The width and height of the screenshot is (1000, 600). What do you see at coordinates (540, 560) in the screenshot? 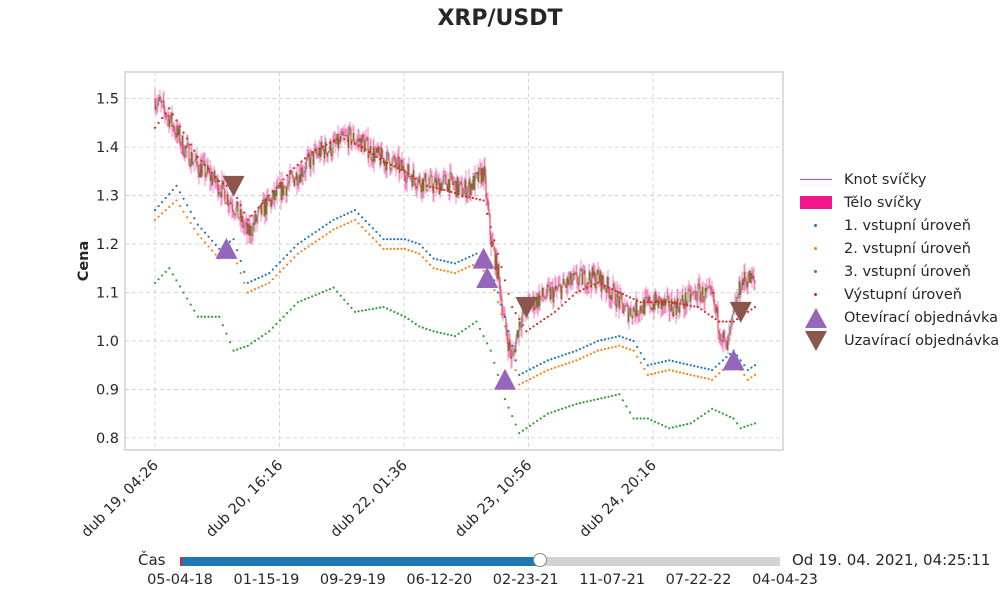
I see `slider-handle` at bounding box center [540, 560].